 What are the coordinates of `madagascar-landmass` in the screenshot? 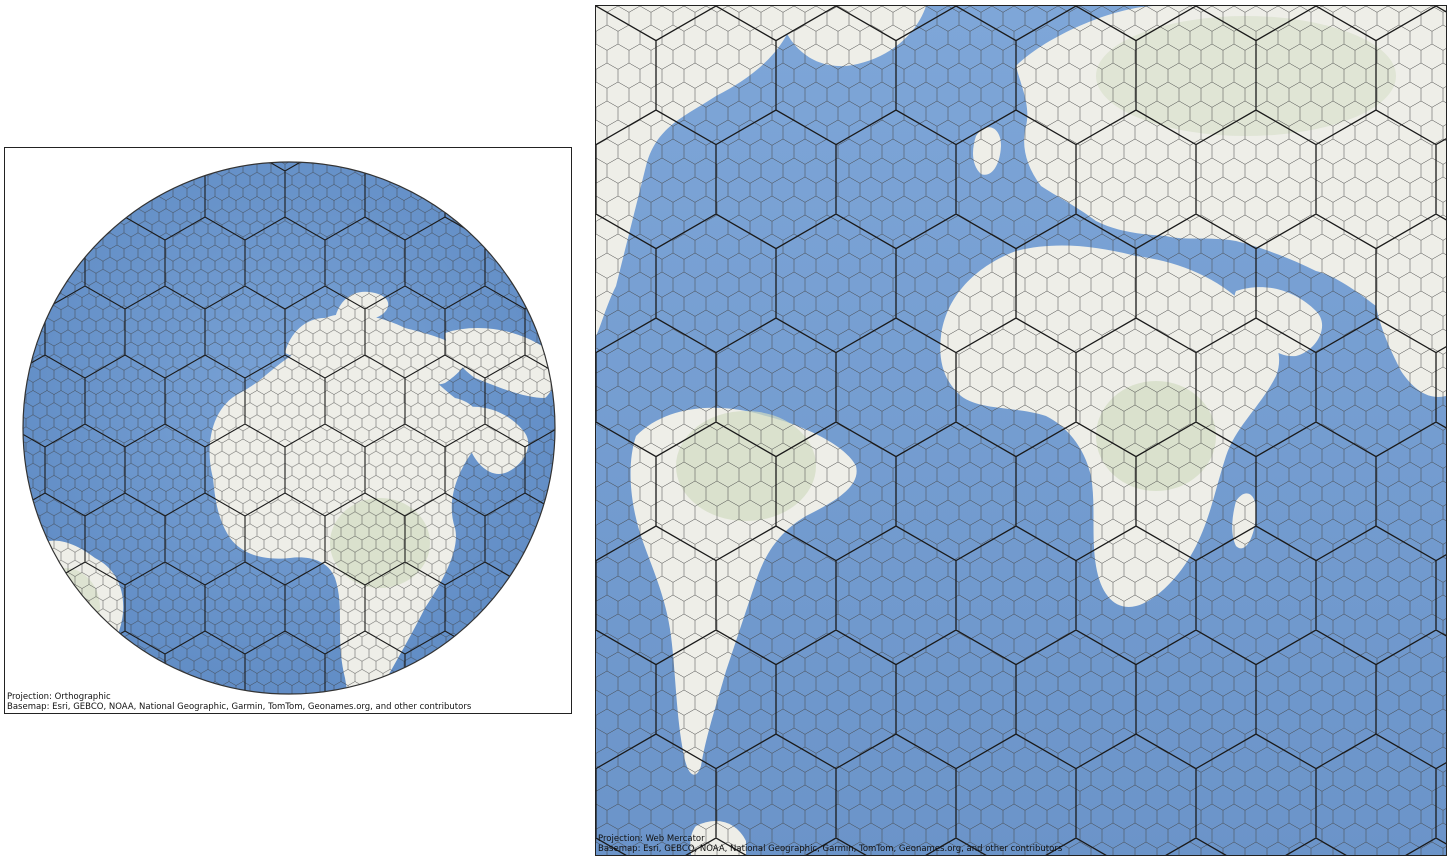 It's located at (467, 663).